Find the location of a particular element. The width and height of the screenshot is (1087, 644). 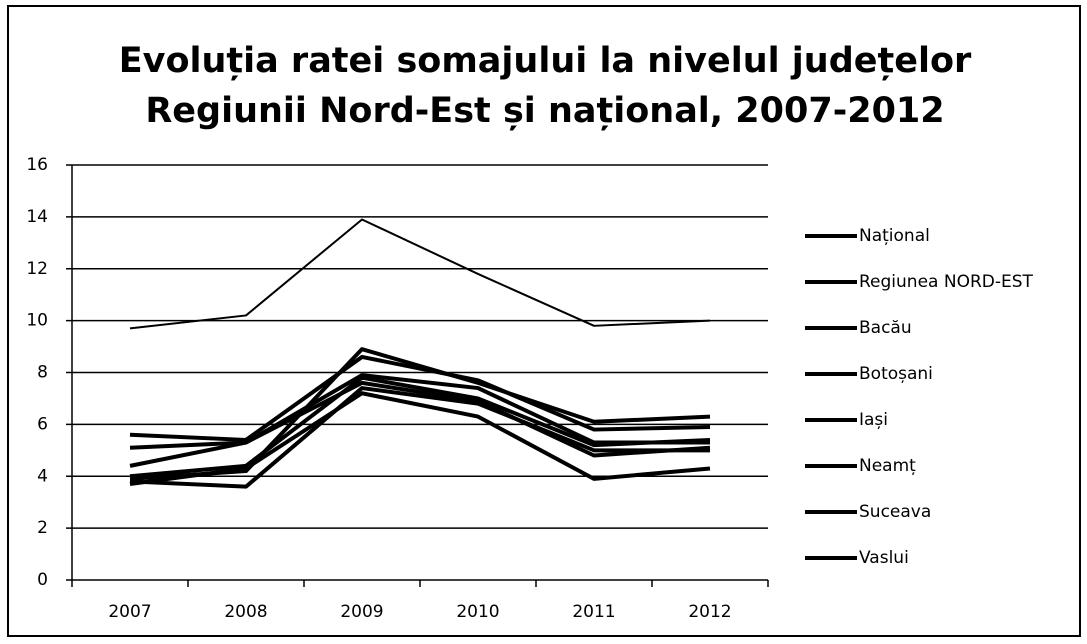

y-tick-label: 0 is located at coordinates (42, 580).